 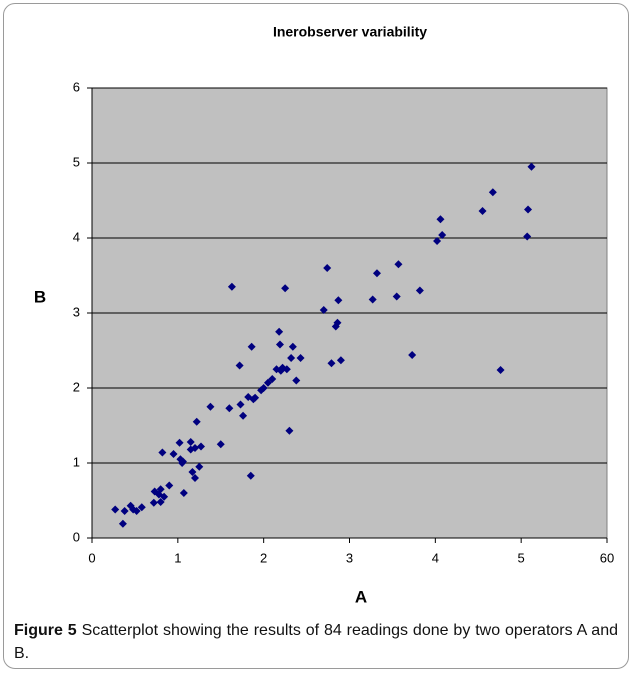 I want to click on x-tick-label: 4, so click(x=435, y=557).